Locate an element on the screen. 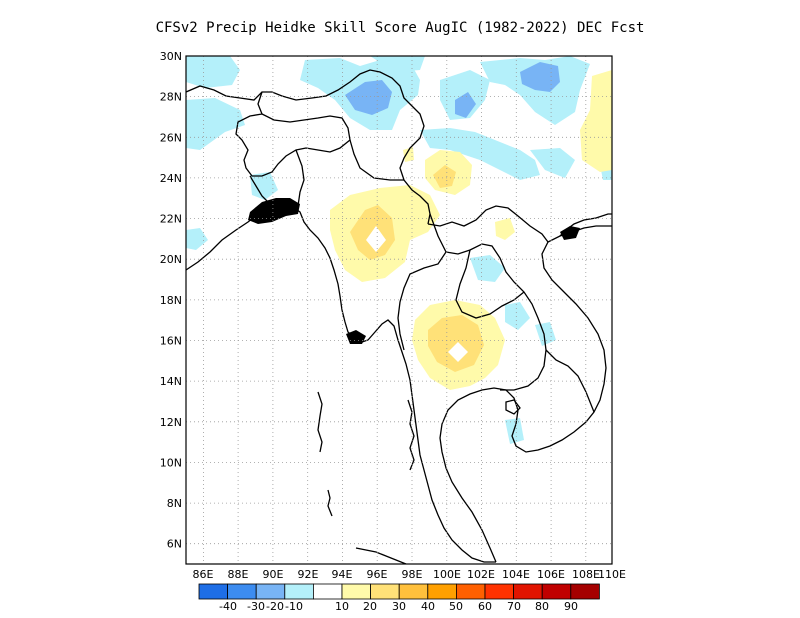 This screenshot has width=800, height=618. lon-tick-label: 86E is located at coordinates (203, 574).